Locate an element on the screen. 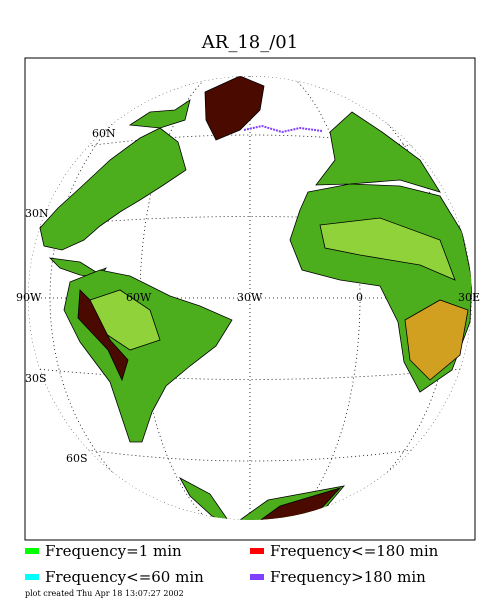 The width and height of the screenshot is (500, 604). grid-label: 30E is located at coordinates (469, 297).